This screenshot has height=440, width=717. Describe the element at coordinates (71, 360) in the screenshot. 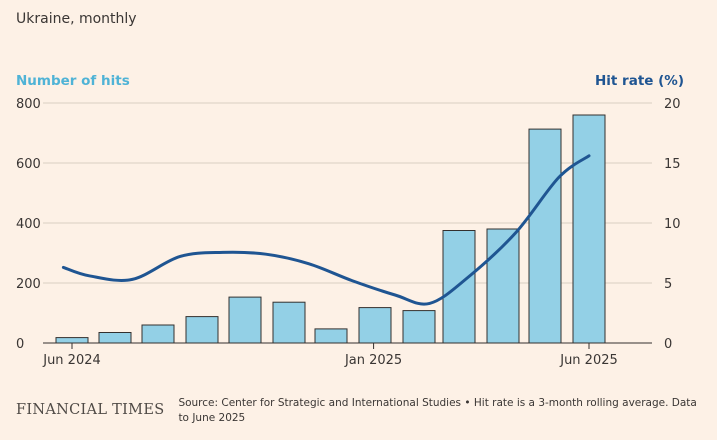

I see `x-tick-label: Jun 2024` at that location.